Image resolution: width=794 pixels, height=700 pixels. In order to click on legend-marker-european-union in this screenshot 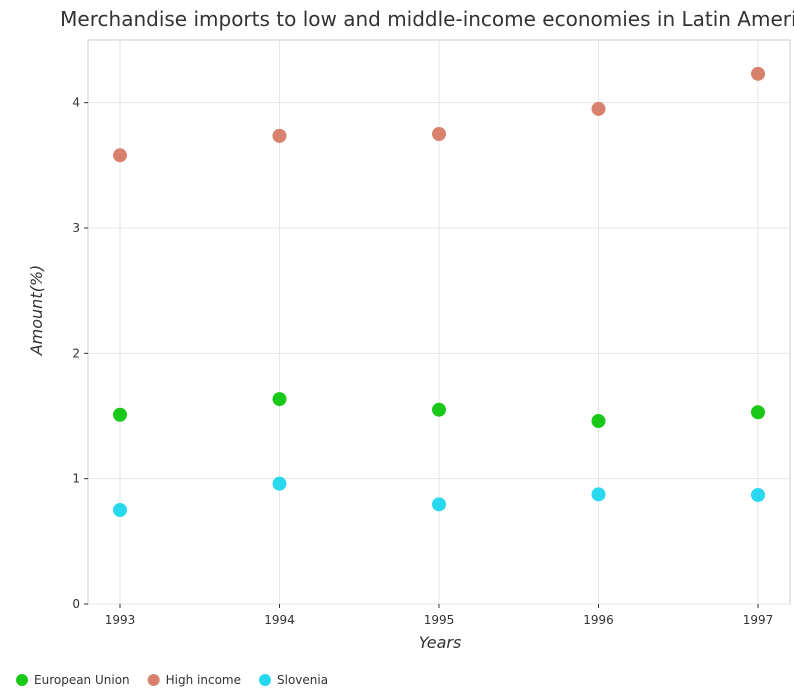, I will do `click(22, 680)`.